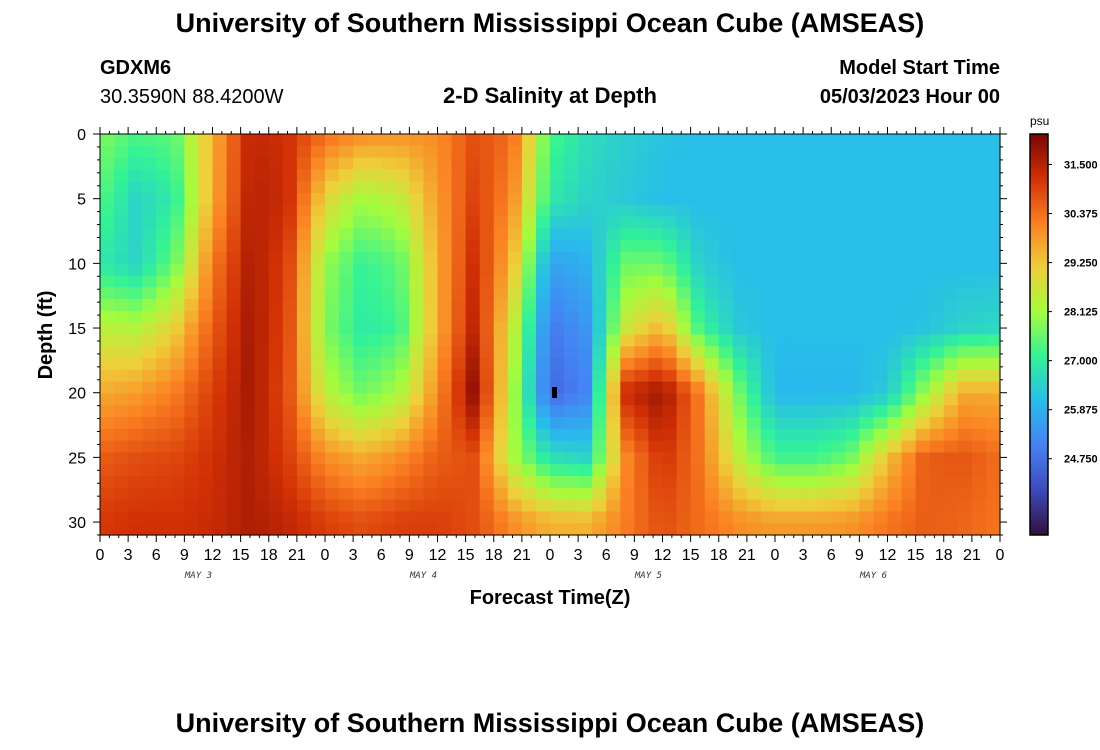 The height and width of the screenshot is (750, 1100). Describe the element at coordinates (77, 394) in the screenshot. I see `y-tick-label: 20` at that location.